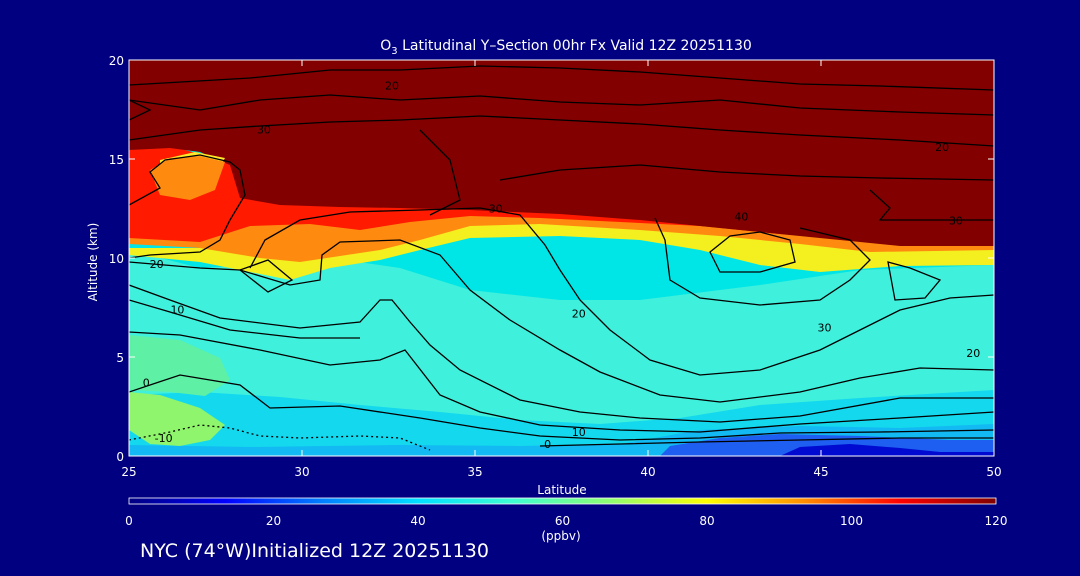 Image resolution: width=1080 pixels, height=576 pixels. Describe the element at coordinates (280, 437) in the screenshot. I see `contour-line-neg10` at that location.